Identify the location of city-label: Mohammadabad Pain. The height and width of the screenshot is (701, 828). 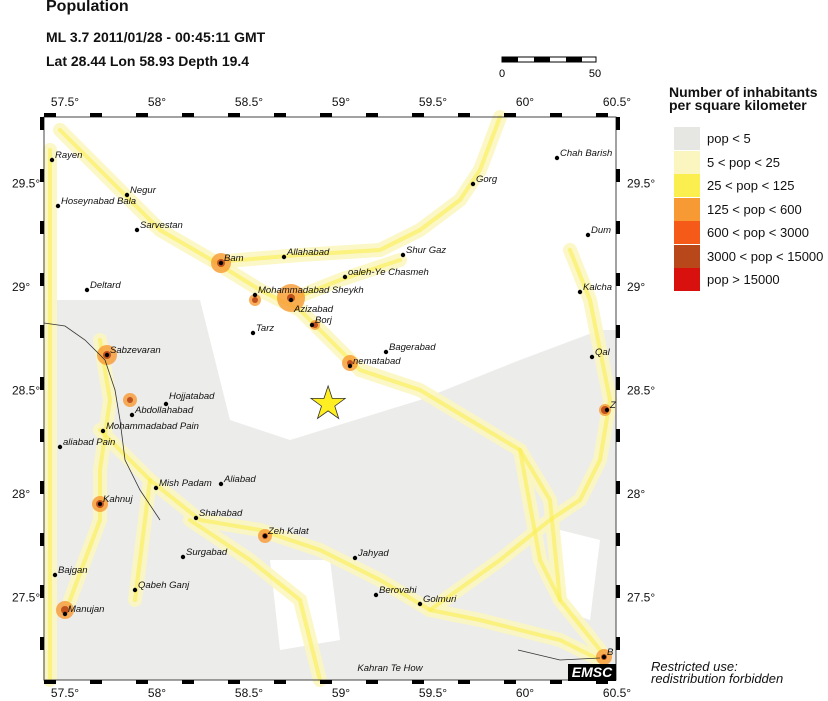
(152, 426).